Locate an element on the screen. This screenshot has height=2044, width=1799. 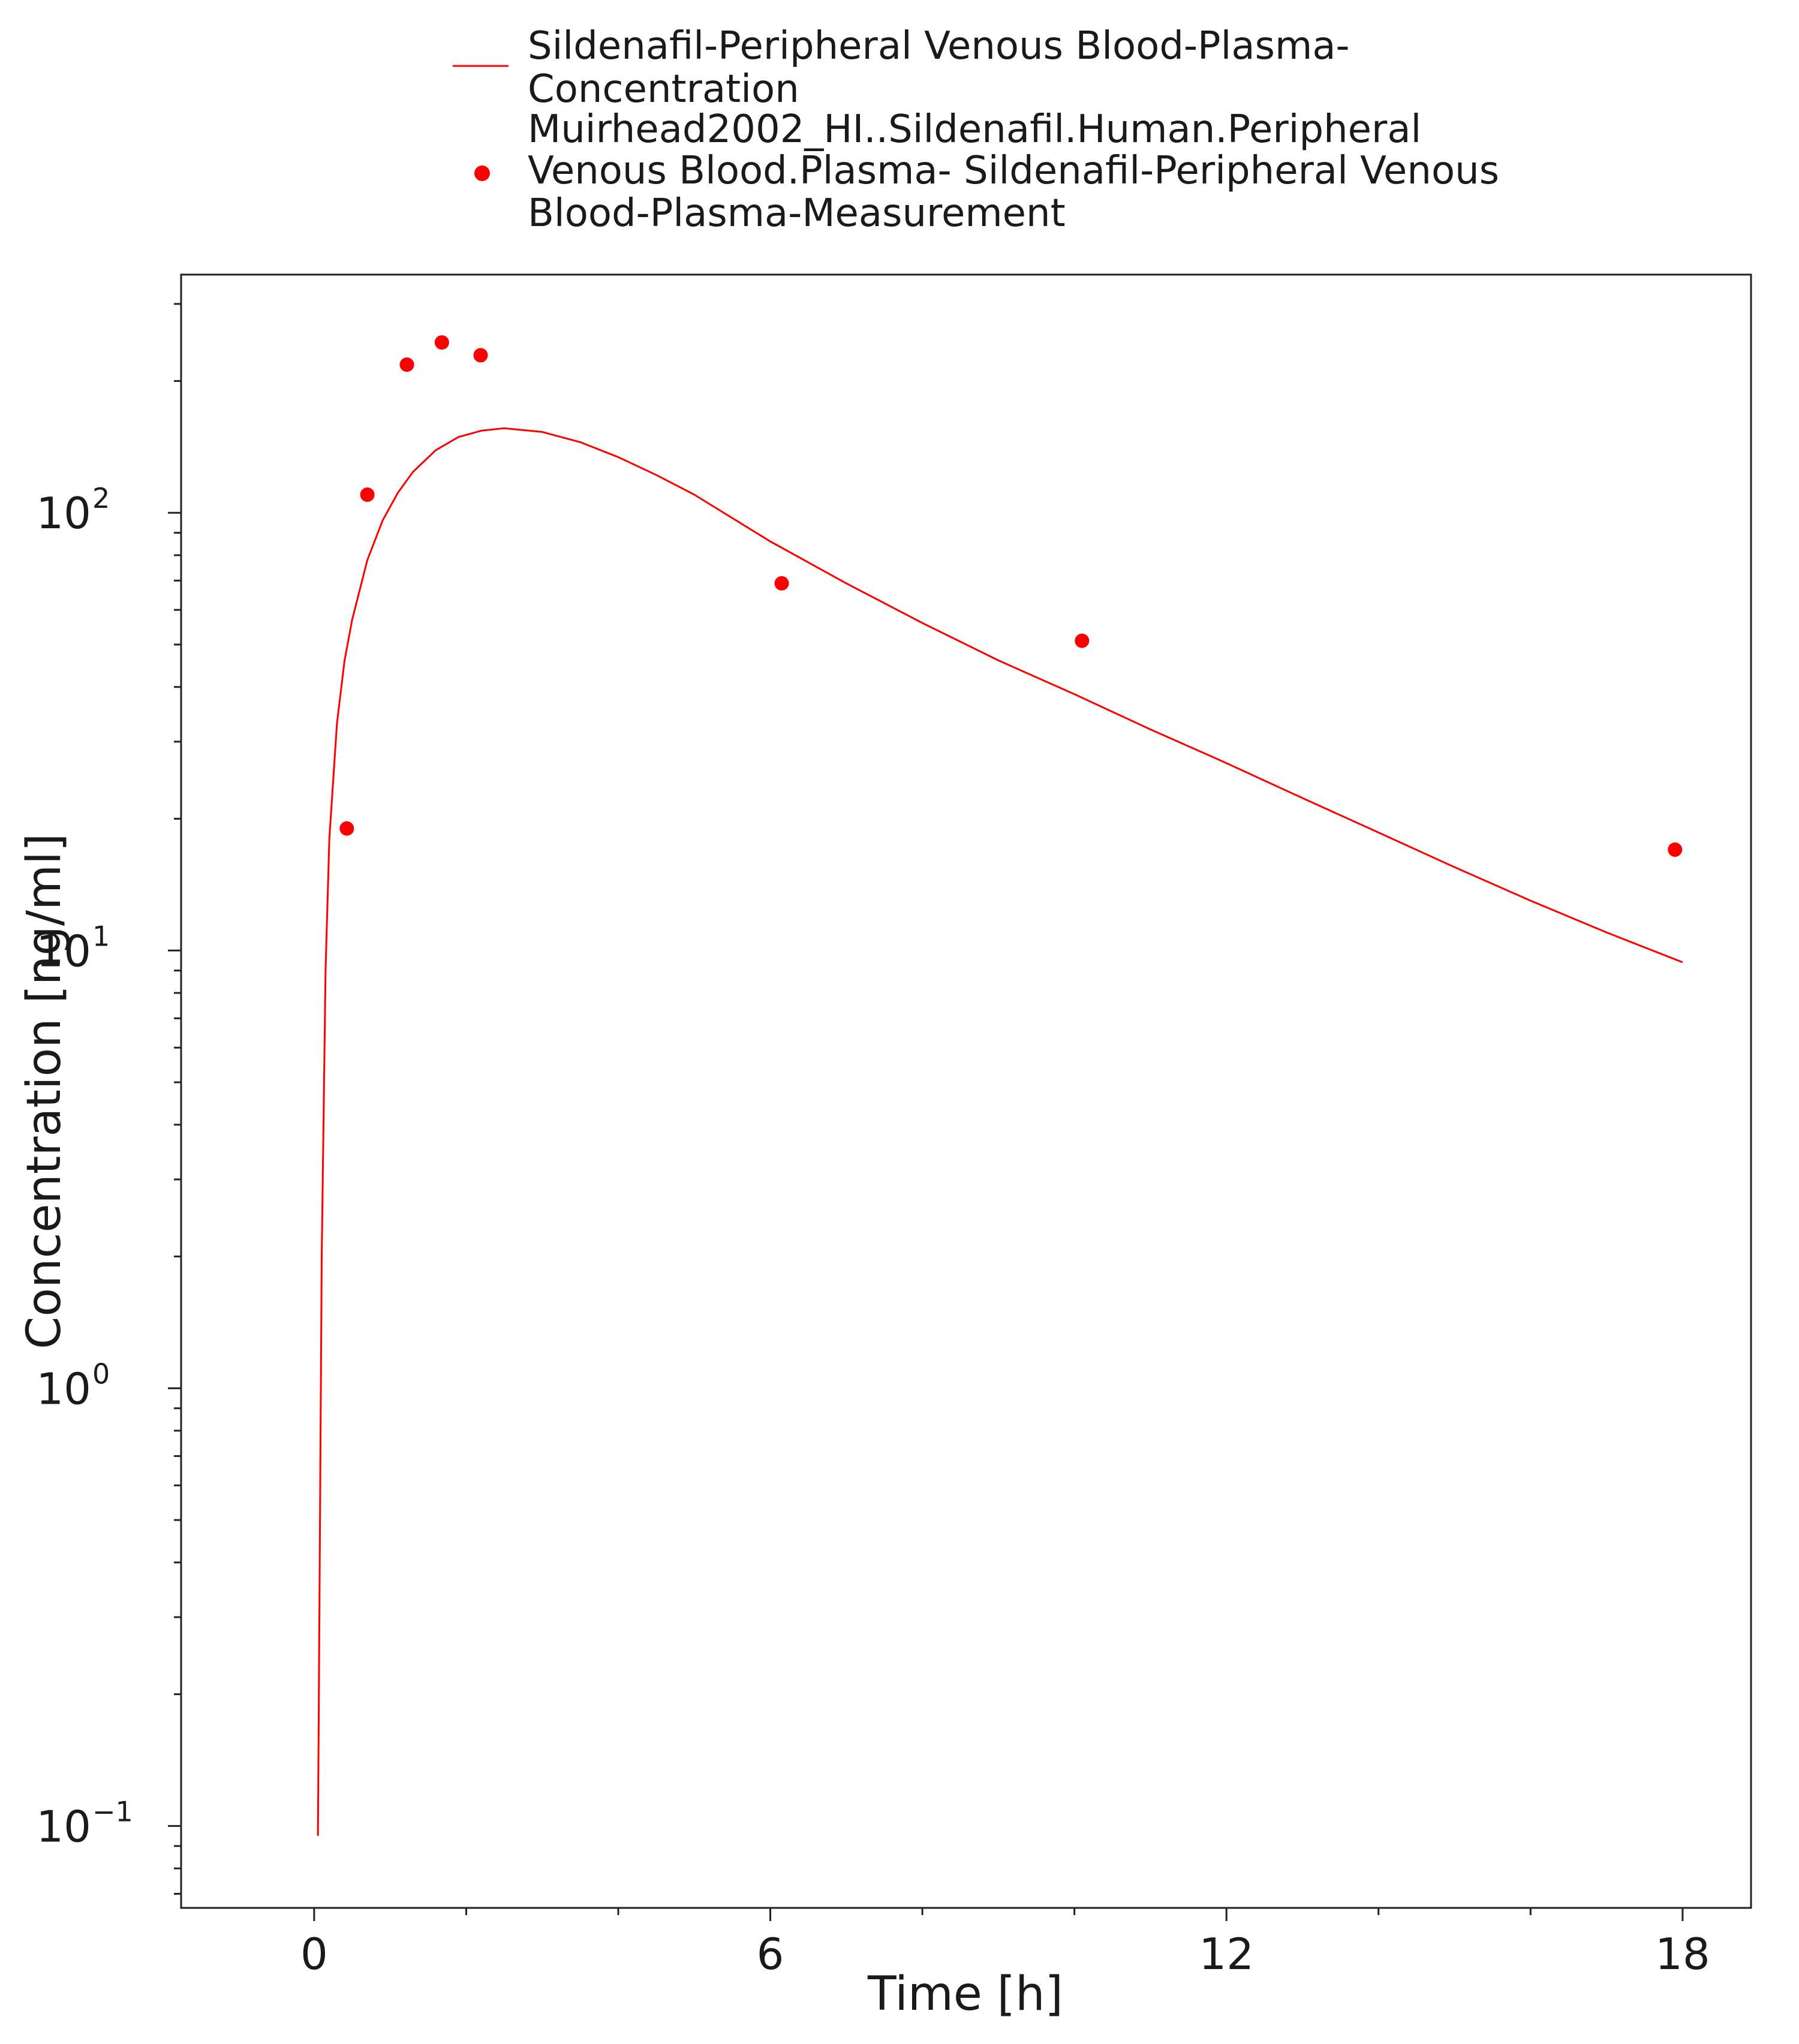
x-tick-label: 0 is located at coordinates (314, 1954).